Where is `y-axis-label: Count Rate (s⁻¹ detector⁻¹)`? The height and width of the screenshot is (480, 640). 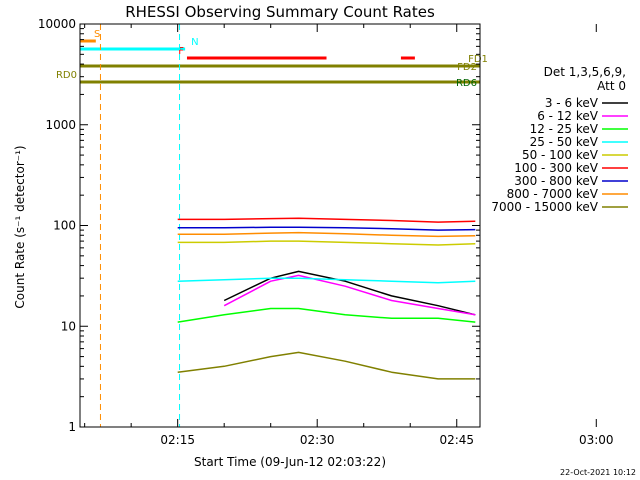 y-axis-label: Count Rate (s⁻¹ detector⁻¹) is located at coordinates (20, 226).